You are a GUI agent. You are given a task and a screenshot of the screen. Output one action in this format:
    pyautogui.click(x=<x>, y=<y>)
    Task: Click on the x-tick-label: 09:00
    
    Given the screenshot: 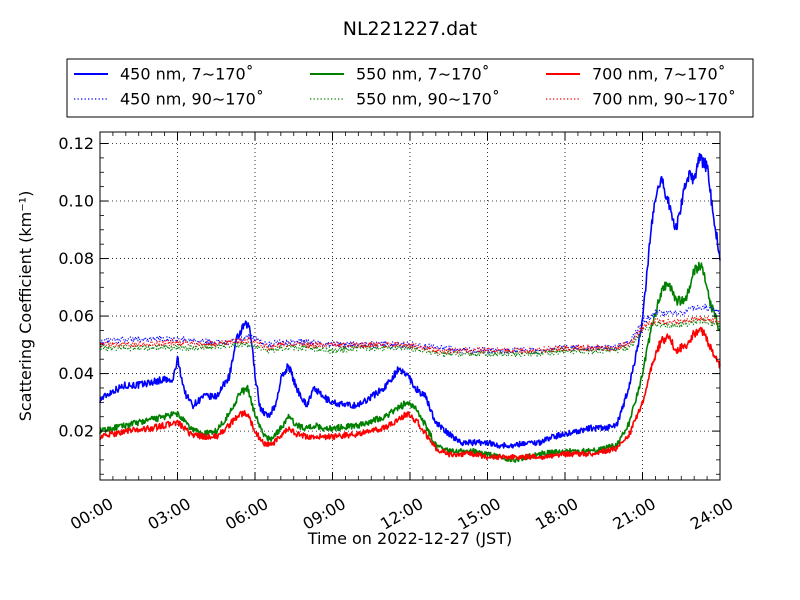 What is the action you would take?
    pyautogui.click(x=323, y=514)
    